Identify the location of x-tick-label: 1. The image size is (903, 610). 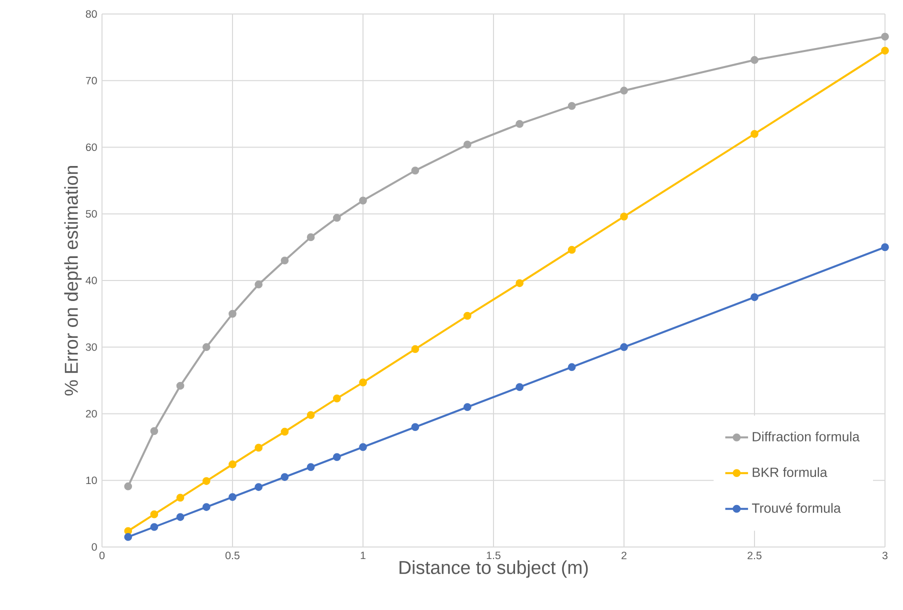
(363, 556).